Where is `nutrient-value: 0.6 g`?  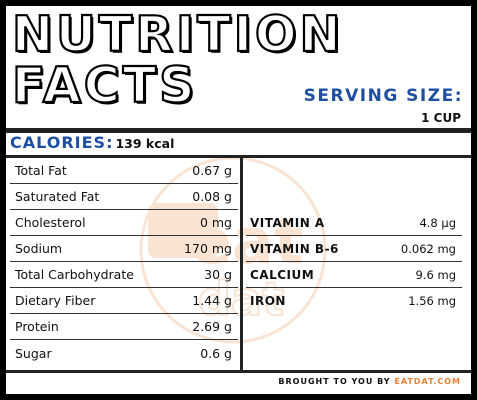 nutrient-value: 0.6 g is located at coordinates (216, 353).